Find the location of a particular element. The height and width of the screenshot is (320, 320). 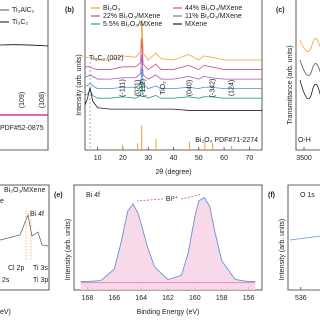

x-tick-label: 3500 is located at coordinates (304, 158).